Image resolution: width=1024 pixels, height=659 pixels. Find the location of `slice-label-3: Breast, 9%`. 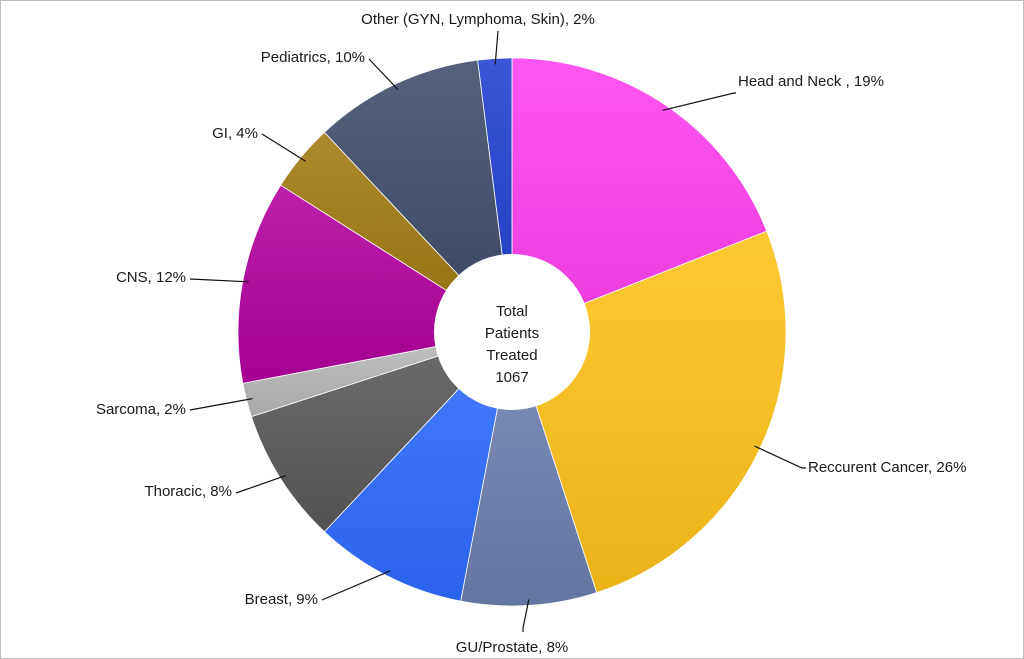

slice-label-3: Breast, 9% is located at coordinates (281, 599).